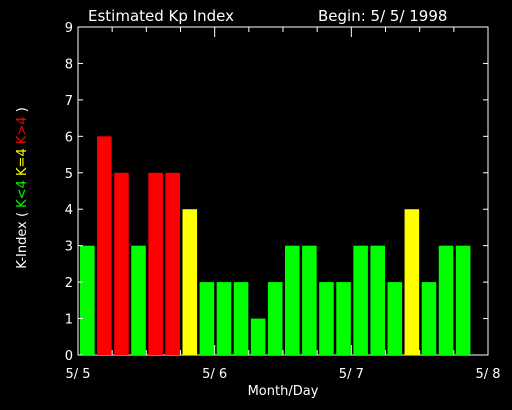 The image size is (512, 410). Describe the element at coordinates (69, 247) in the screenshot. I see `y-tick-label: 3` at that location.